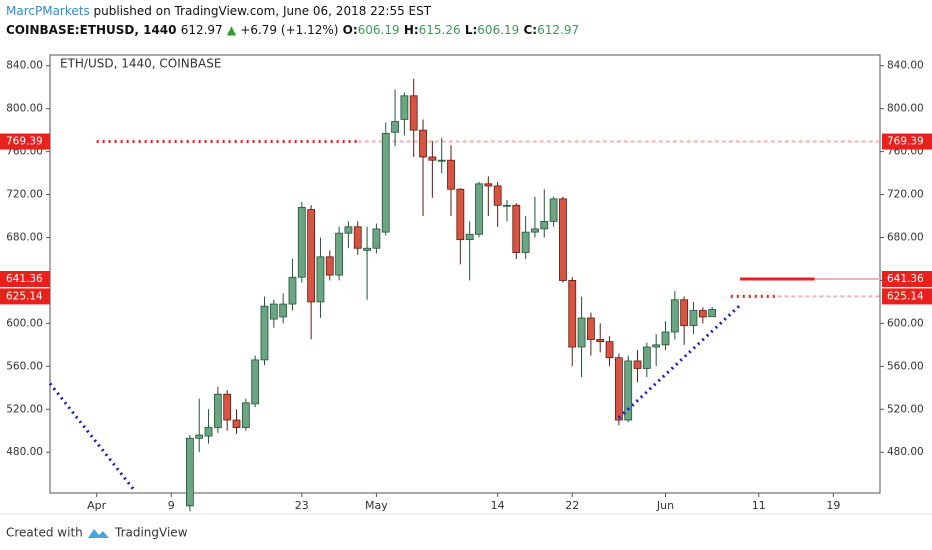 This screenshot has height=550, width=932. I want to click on y-tick-label: 480.00, so click(905, 452).